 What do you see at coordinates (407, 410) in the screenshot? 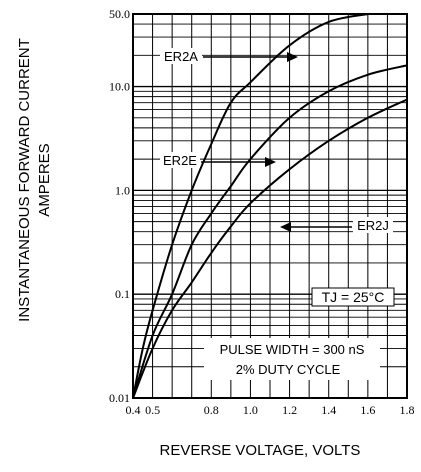
I see `x-tick-label: 1.8` at bounding box center [407, 410].